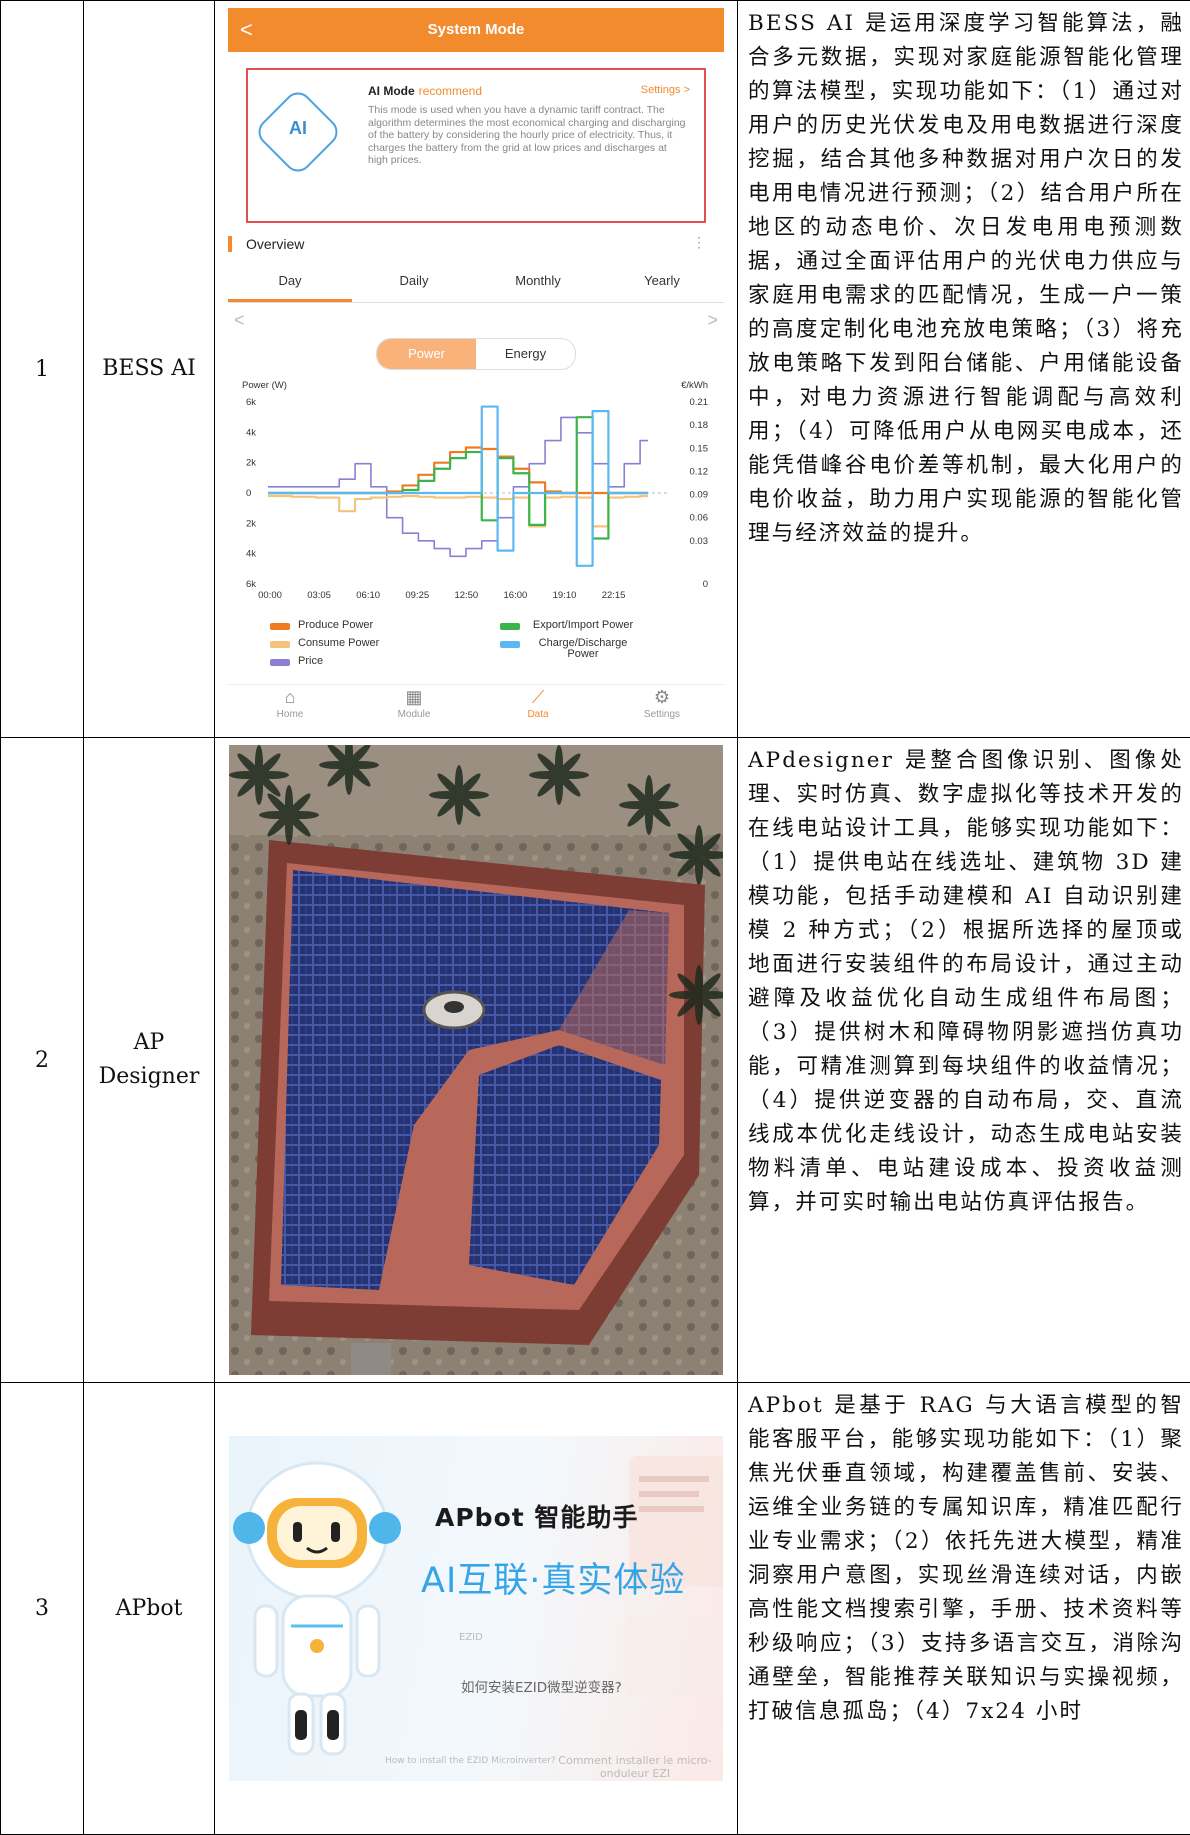 The height and width of the screenshot is (1835, 1190). I want to click on apbot-question-en: How to install the EZID Microinverter?, so click(470, 1761).